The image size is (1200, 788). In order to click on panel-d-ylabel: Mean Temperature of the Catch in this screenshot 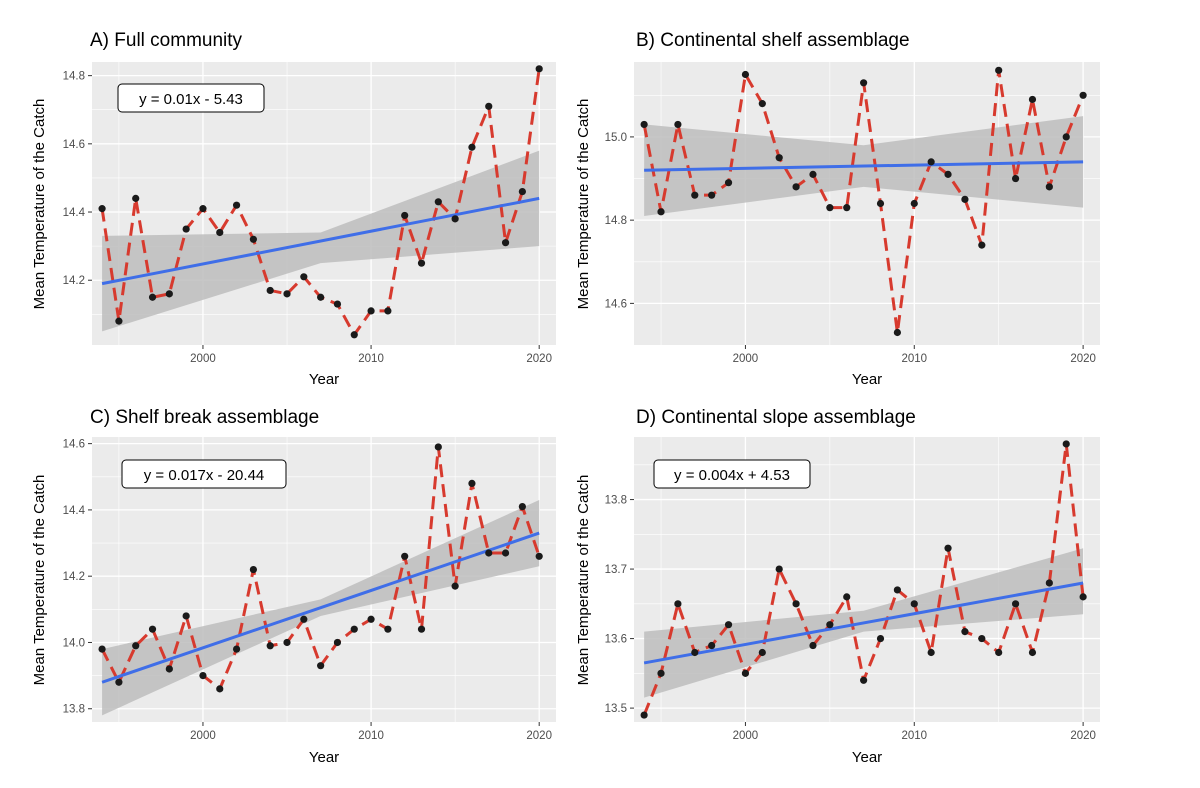, I will do `click(583, 580)`.